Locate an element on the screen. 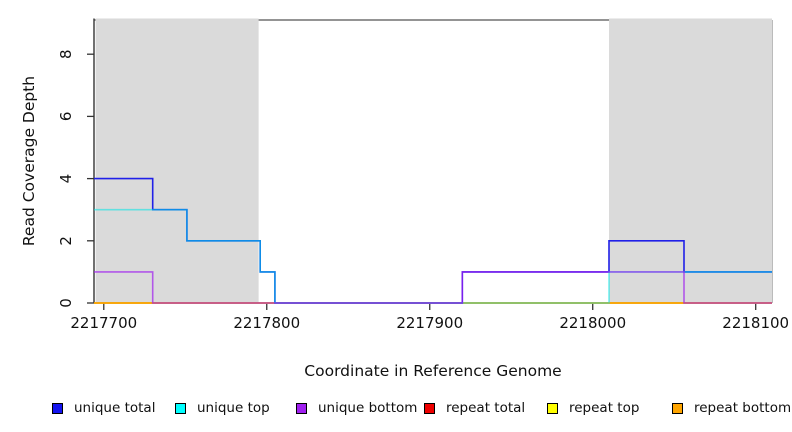  legend-label: unique top is located at coordinates (233, 408).